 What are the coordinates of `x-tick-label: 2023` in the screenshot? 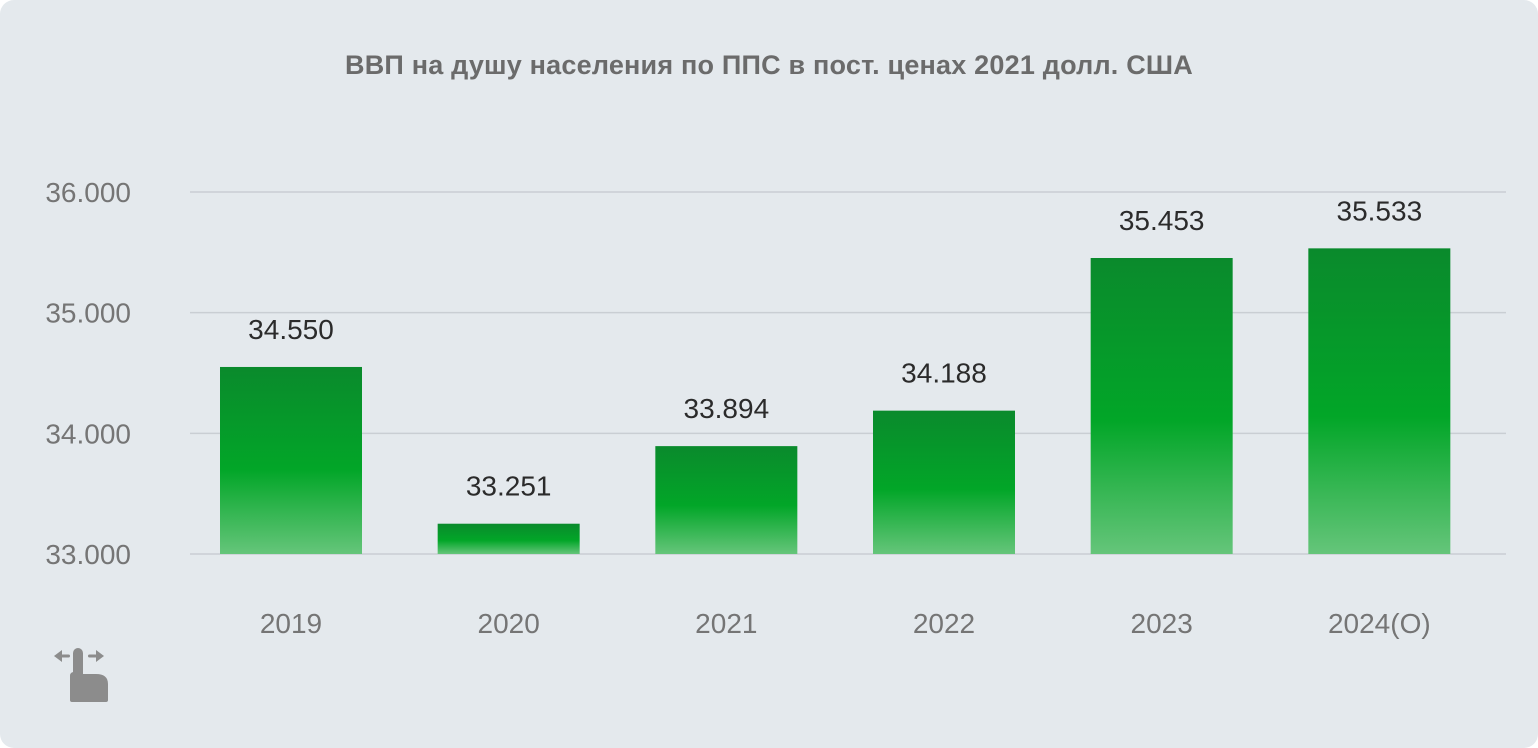 It's located at (1162, 623).